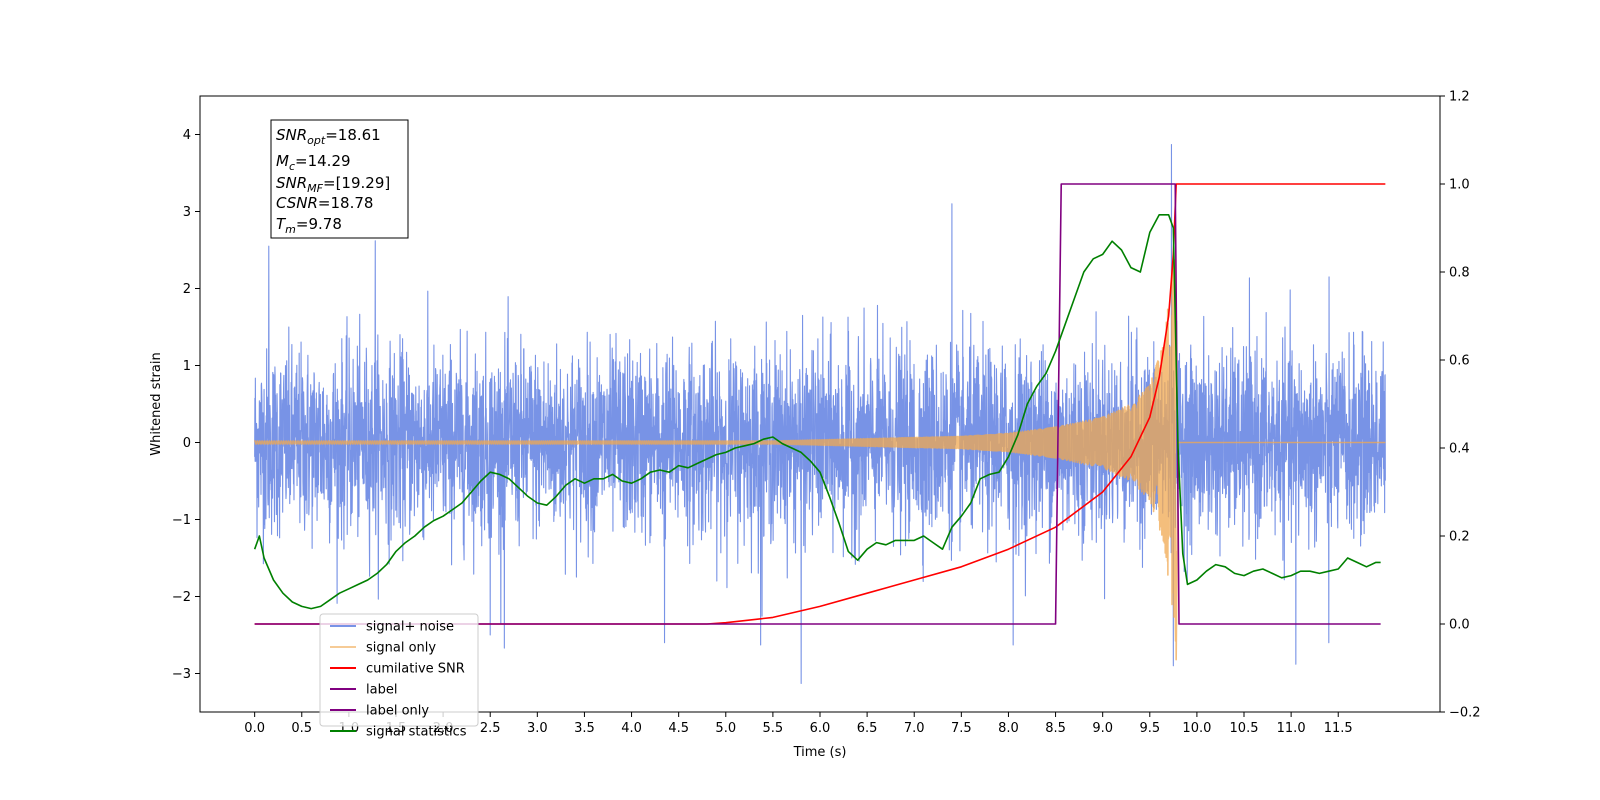  Describe the element at coordinates (416, 732) in the screenshot. I see `legend-label-signal-statistics: signal statistics` at that location.